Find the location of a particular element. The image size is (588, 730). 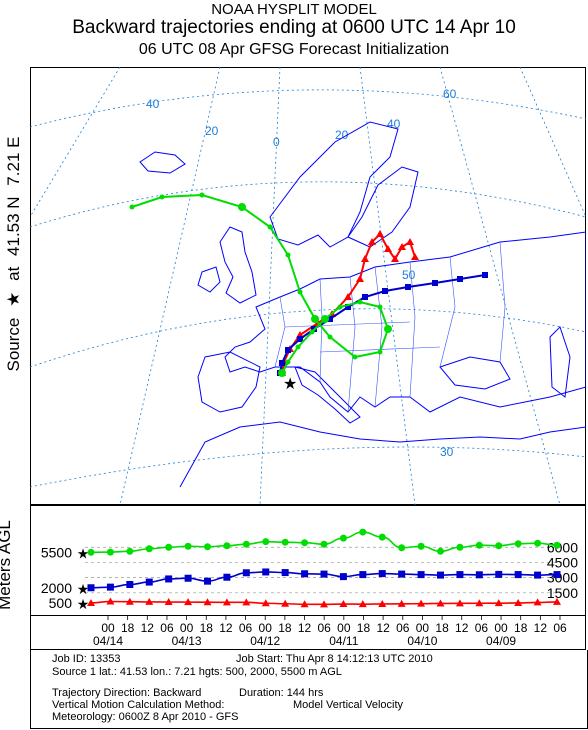

date-tick-label: 04/13 is located at coordinates (187, 641).